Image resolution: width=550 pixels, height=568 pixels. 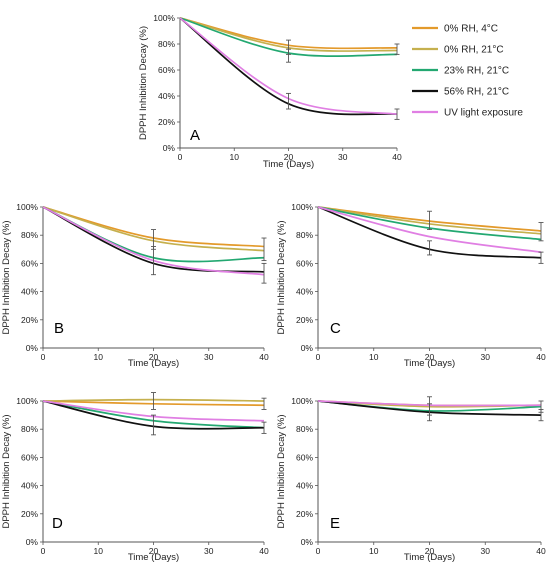 What do you see at coordinates (476, 92) in the screenshot?
I see `legend-label: 56% RH, 21°C` at bounding box center [476, 92].